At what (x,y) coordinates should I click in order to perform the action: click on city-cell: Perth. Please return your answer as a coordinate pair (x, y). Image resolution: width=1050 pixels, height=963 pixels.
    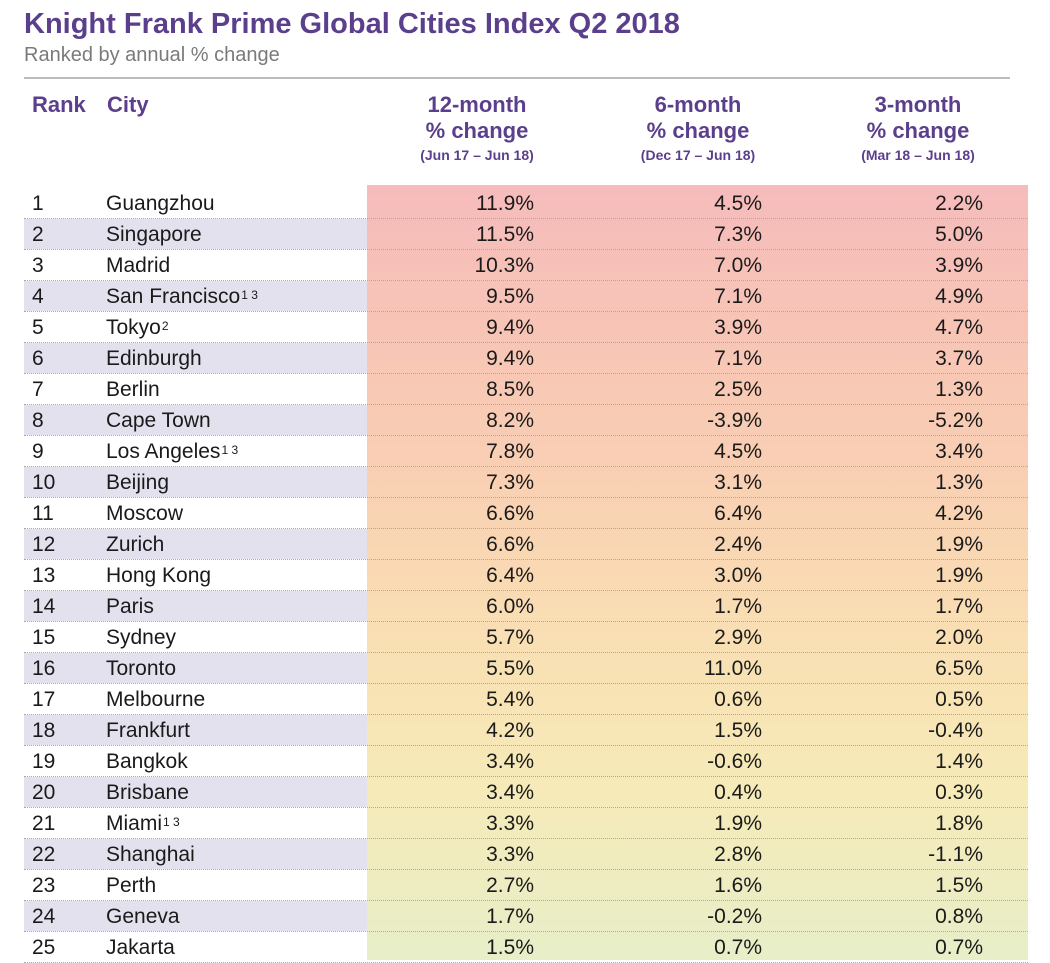
    Looking at the image, I should click on (131, 886).